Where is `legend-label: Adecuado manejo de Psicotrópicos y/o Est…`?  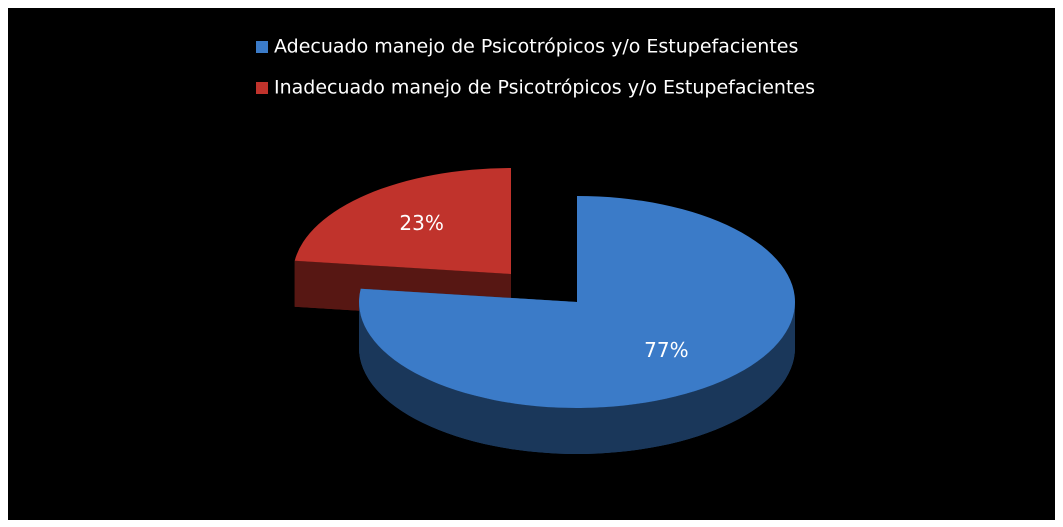 legend-label: Adecuado manejo de Psicotrópicos y/o Est… is located at coordinates (536, 47).